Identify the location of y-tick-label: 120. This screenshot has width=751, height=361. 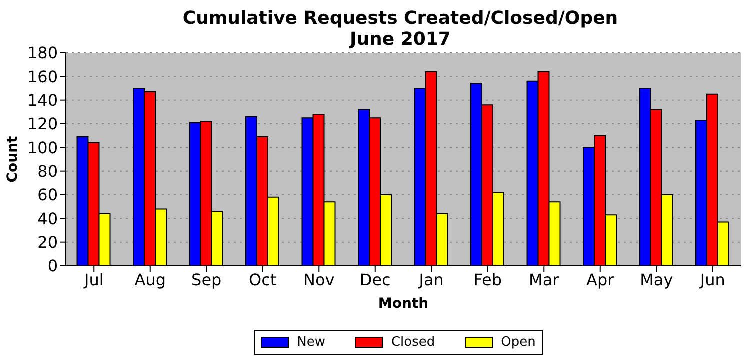
(42, 124).